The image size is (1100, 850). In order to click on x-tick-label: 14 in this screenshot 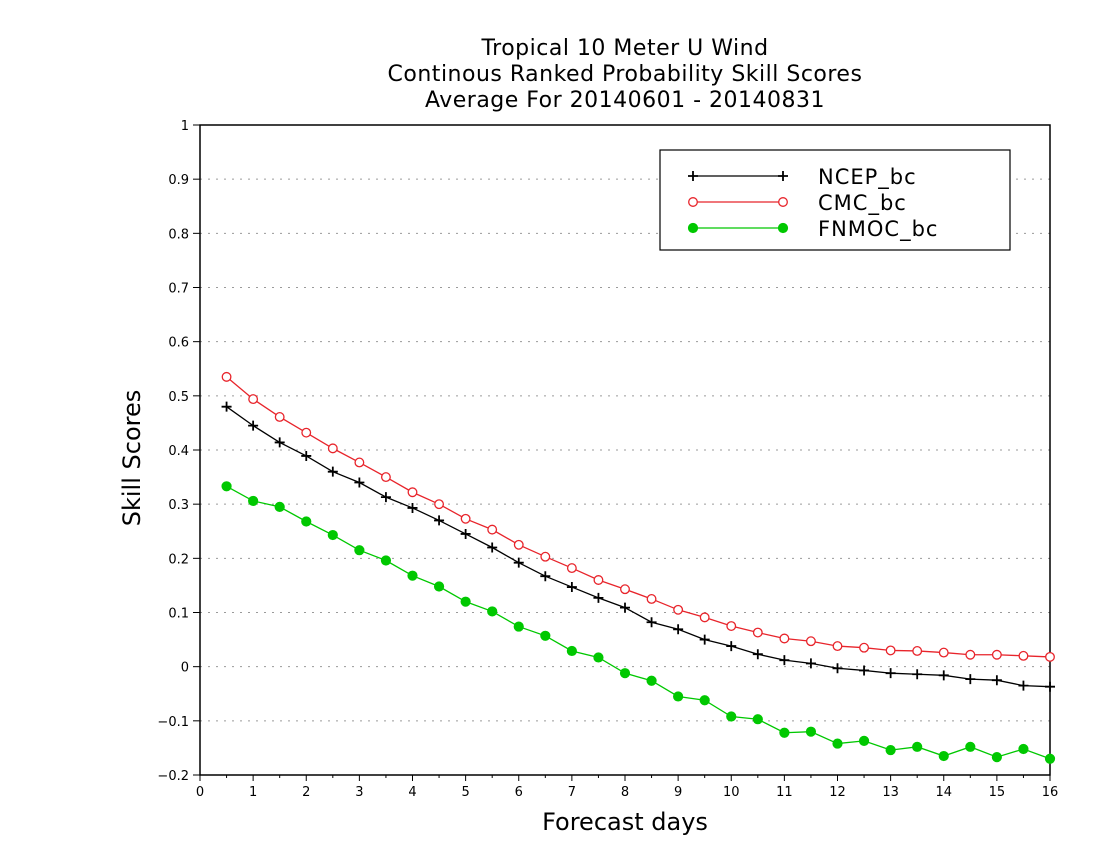, I will do `click(943, 792)`.